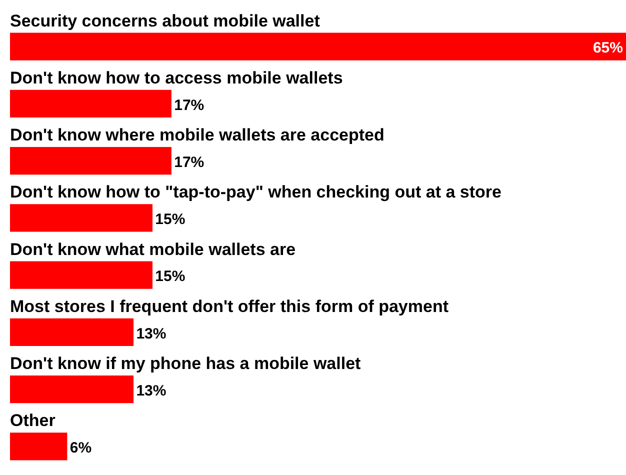  I want to click on data-label: 65%, so click(607, 48).